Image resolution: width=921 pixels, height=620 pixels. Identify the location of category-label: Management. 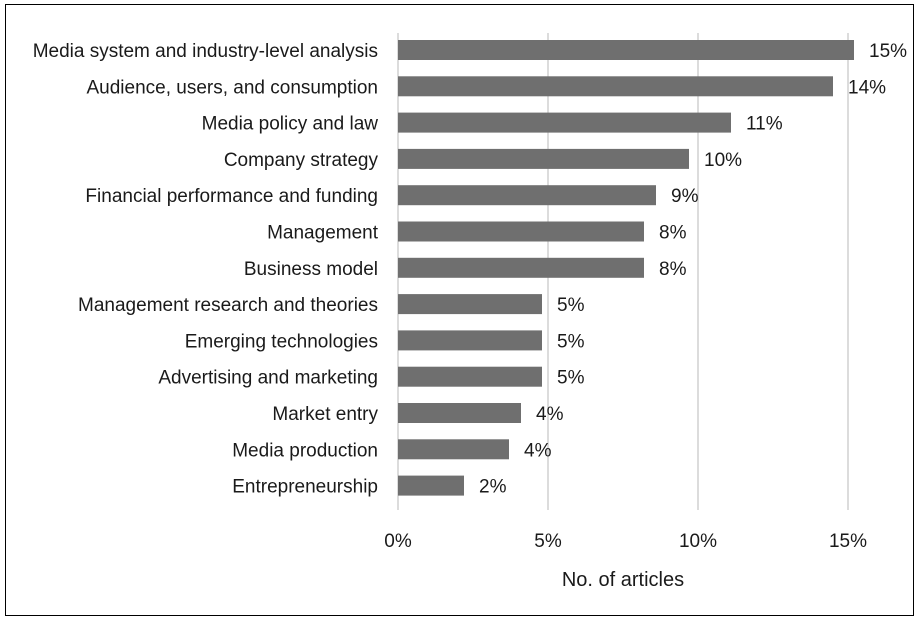
(323, 233).